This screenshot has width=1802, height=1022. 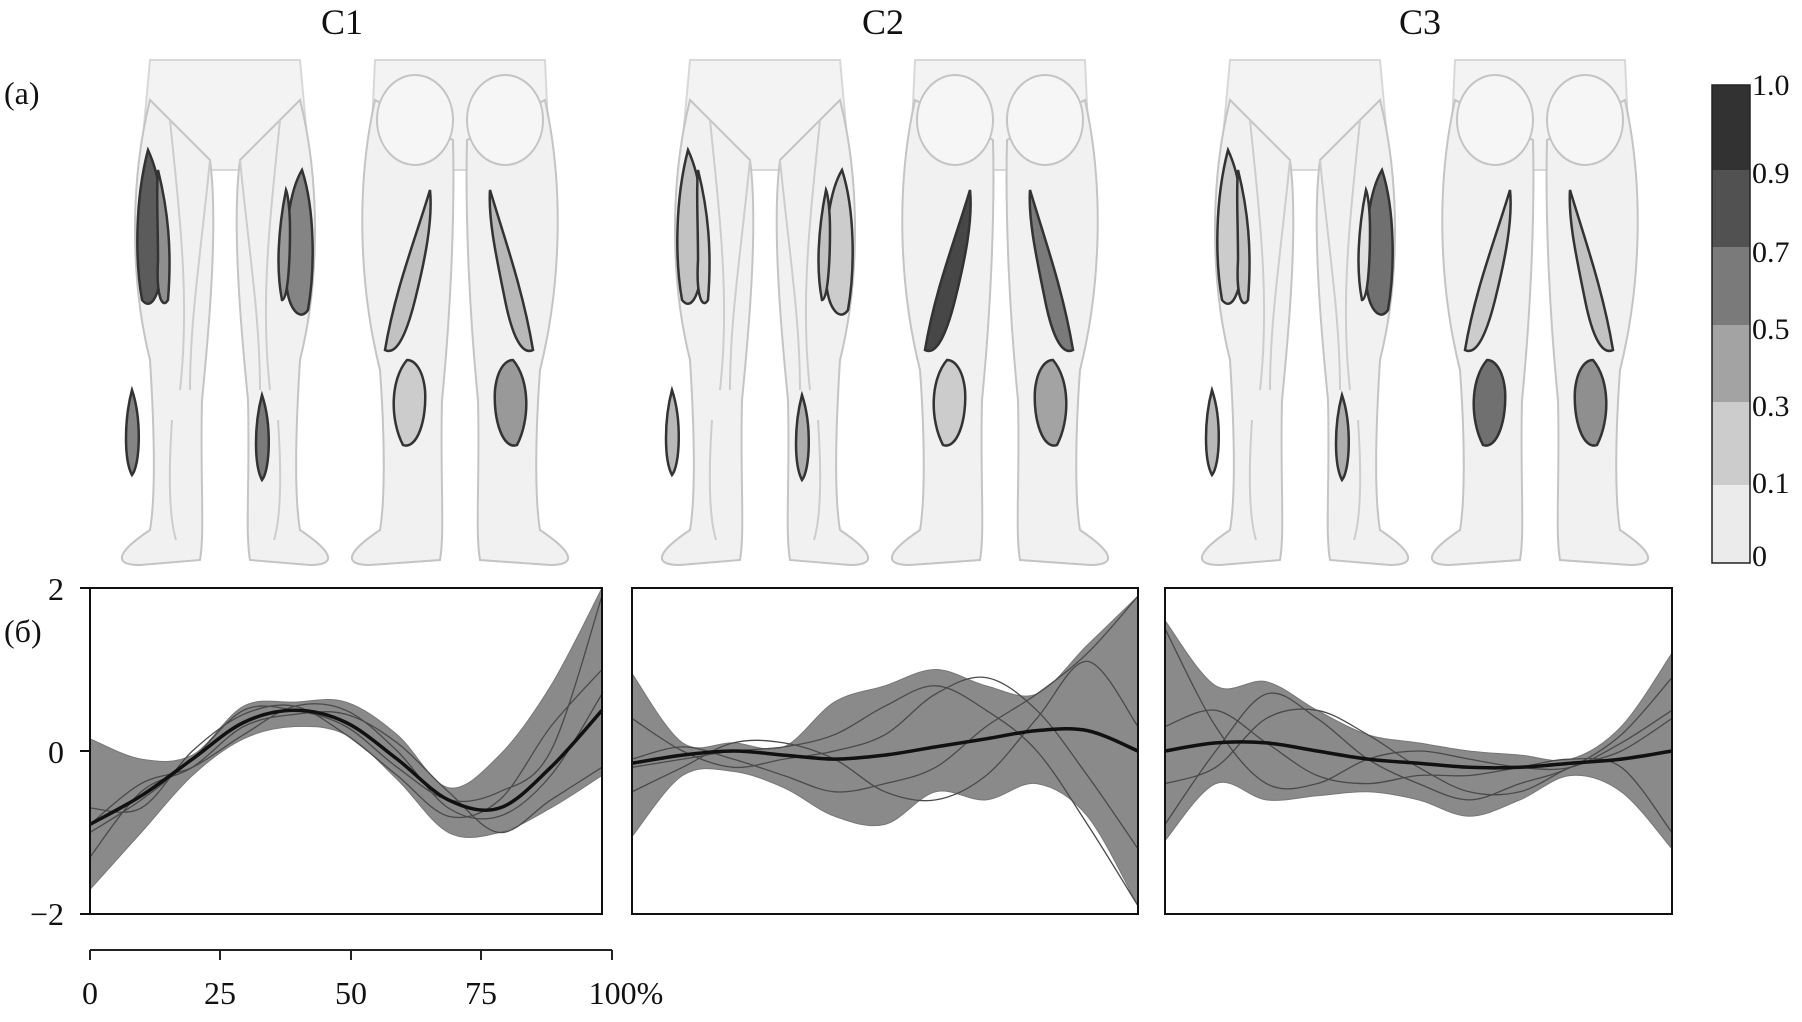 I want to click on y-tick-minus2: −2, so click(x=47, y=914).